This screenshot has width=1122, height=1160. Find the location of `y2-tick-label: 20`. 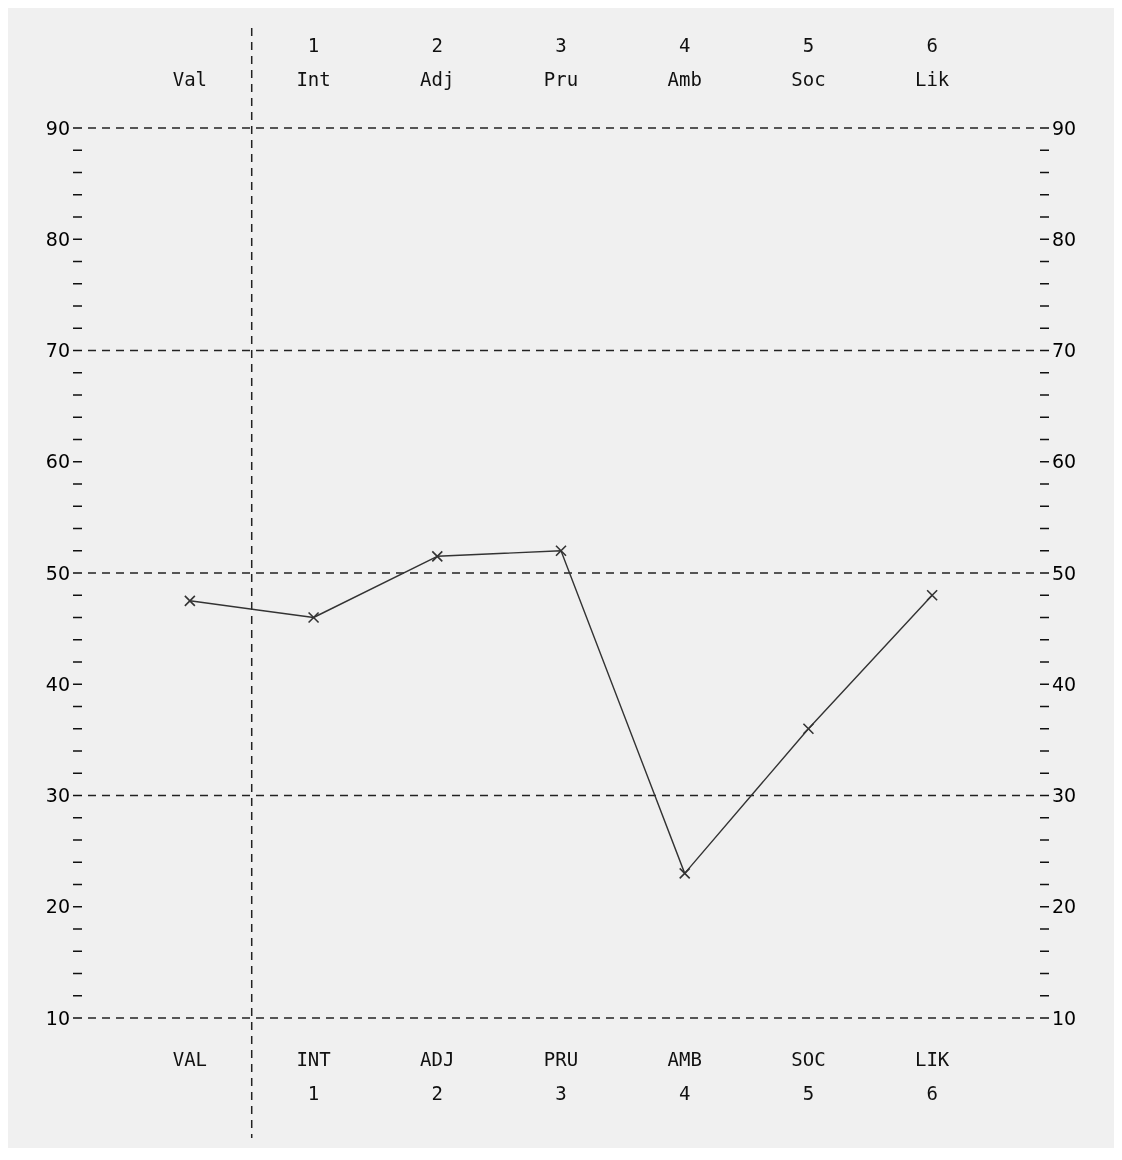

y2-tick-label: 20 is located at coordinates (1064, 906).